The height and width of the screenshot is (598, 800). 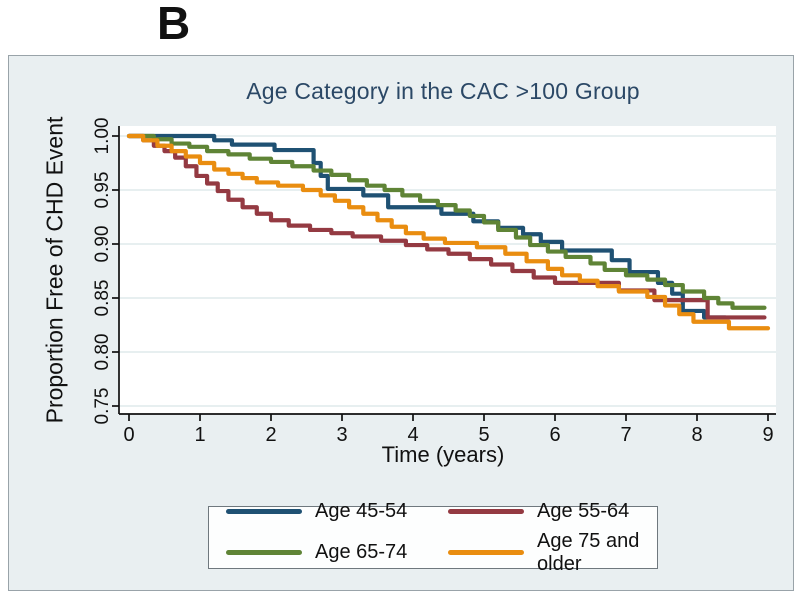 I want to click on x-tick-label: 2, so click(x=270, y=435).